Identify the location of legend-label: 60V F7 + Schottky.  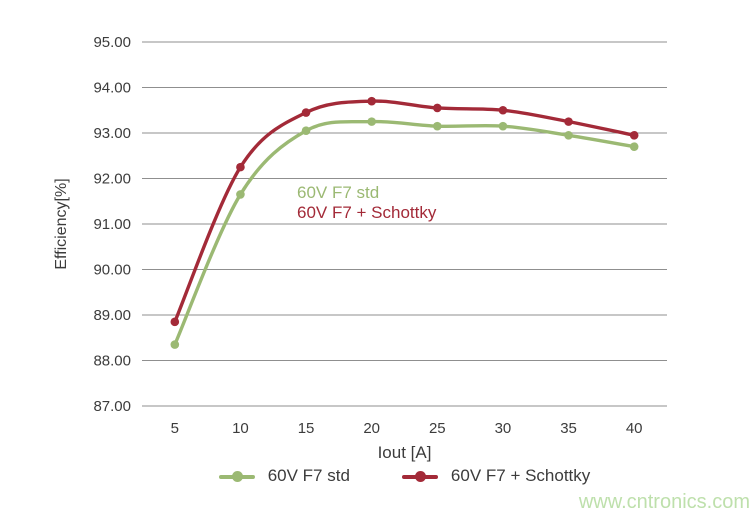
(520, 475).